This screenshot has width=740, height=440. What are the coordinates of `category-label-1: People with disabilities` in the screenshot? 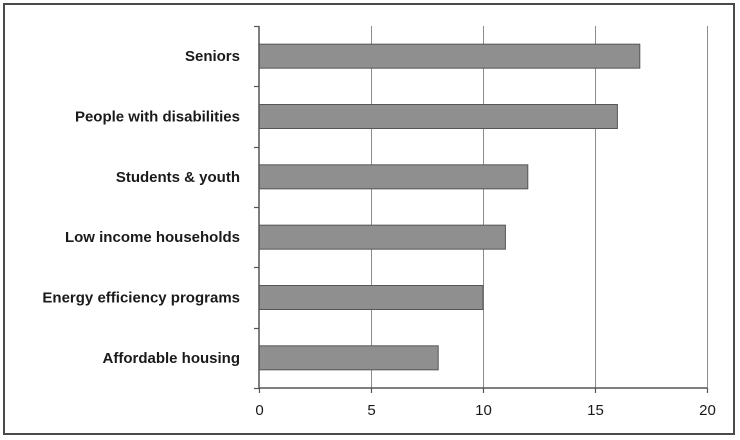 It's located at (157, 117).